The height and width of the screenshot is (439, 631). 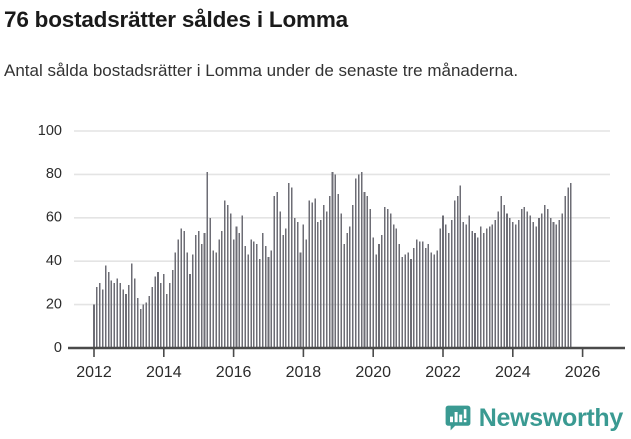 I want to click on x-tick-label: 2020, so click(x=373, y=372).